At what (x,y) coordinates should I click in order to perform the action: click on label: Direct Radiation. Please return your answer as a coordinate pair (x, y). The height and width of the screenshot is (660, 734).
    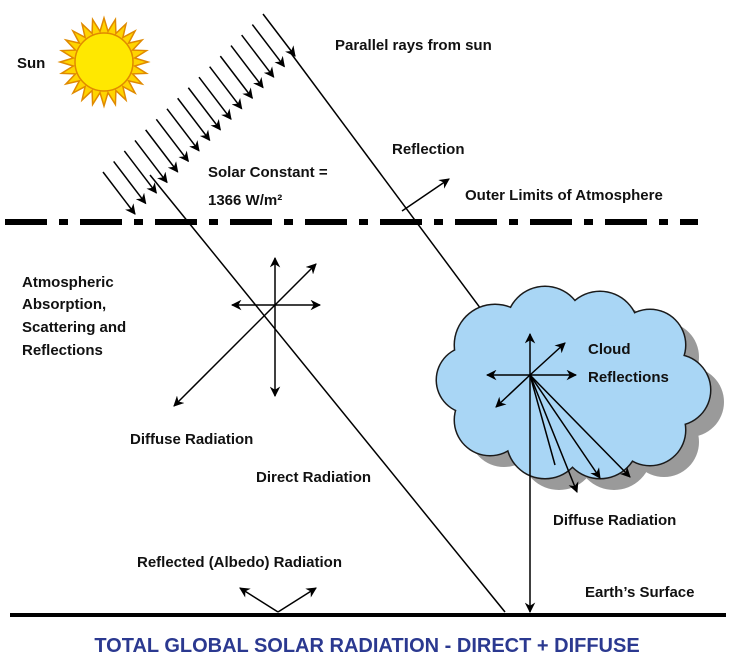
    Looking at the image, I should click on (313, 477).